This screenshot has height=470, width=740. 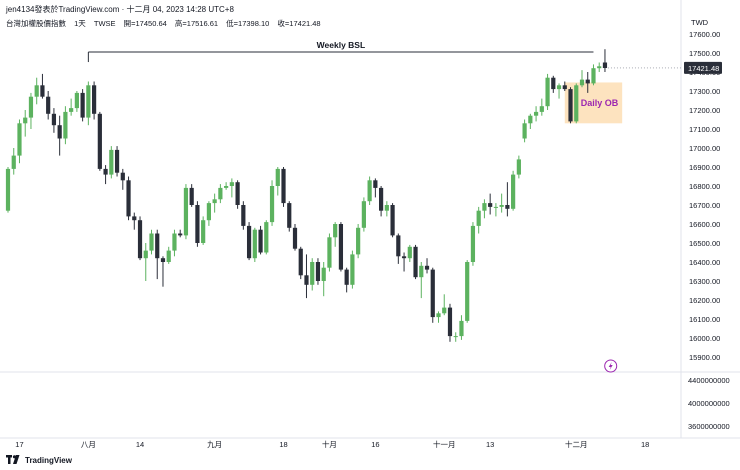 What do you see at coordinates (63, 9) in the screenshot?
I see `author-text: jen4134發表於TradingView.com` at bounding box center [63, 9].